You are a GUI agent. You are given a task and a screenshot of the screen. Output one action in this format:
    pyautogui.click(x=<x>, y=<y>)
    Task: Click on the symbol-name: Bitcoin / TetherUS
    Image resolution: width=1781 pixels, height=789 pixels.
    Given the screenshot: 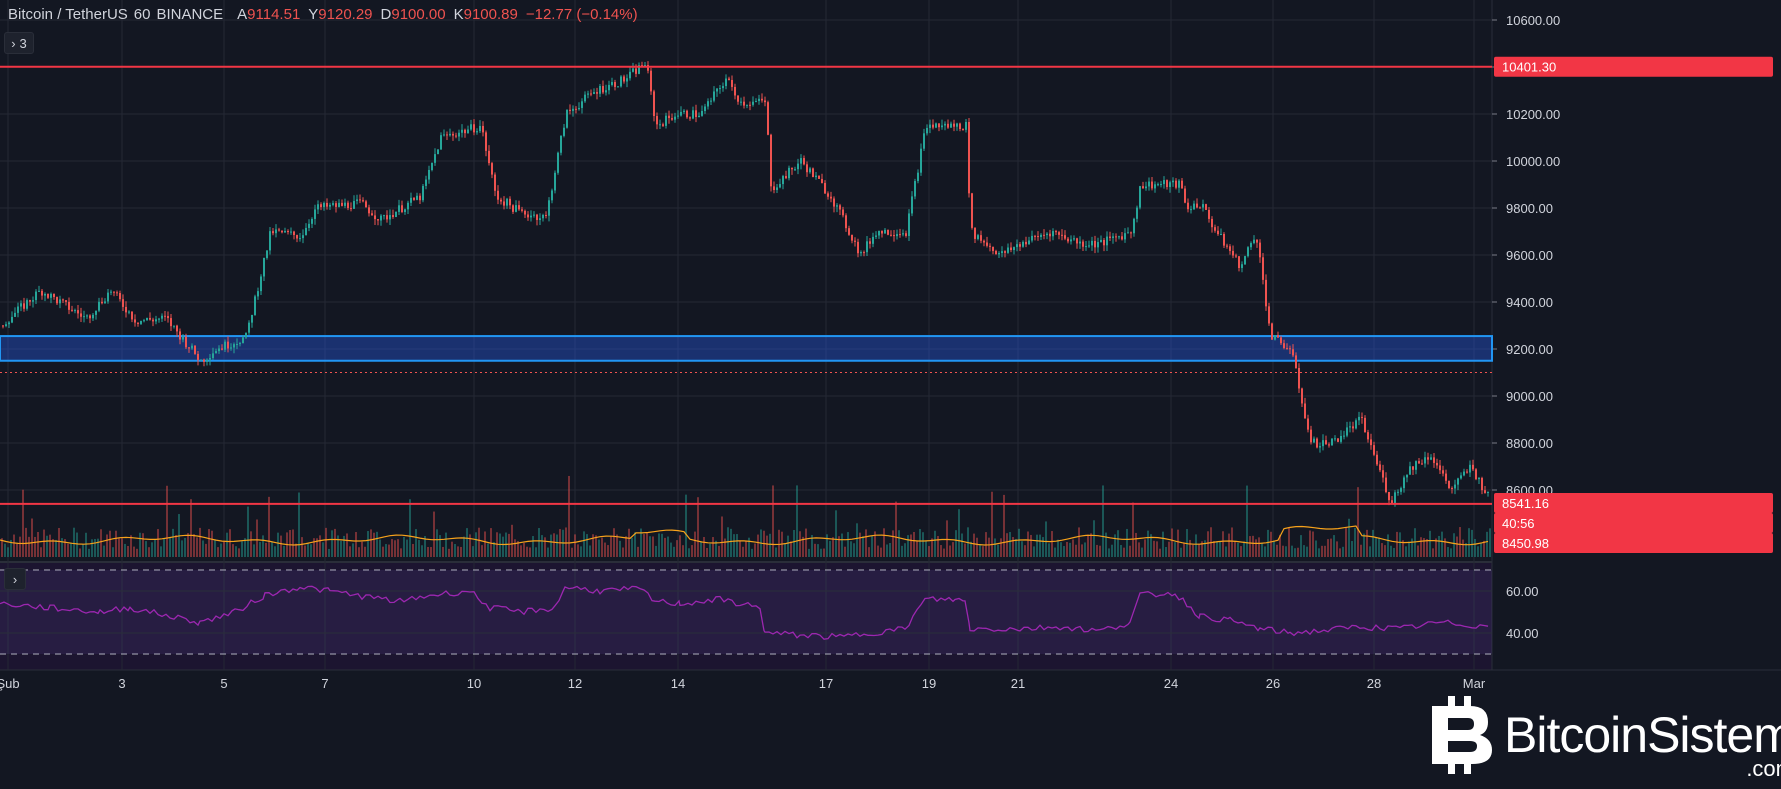 What is the action you would take?
    pyautogui.click(x=68, y=14)
    